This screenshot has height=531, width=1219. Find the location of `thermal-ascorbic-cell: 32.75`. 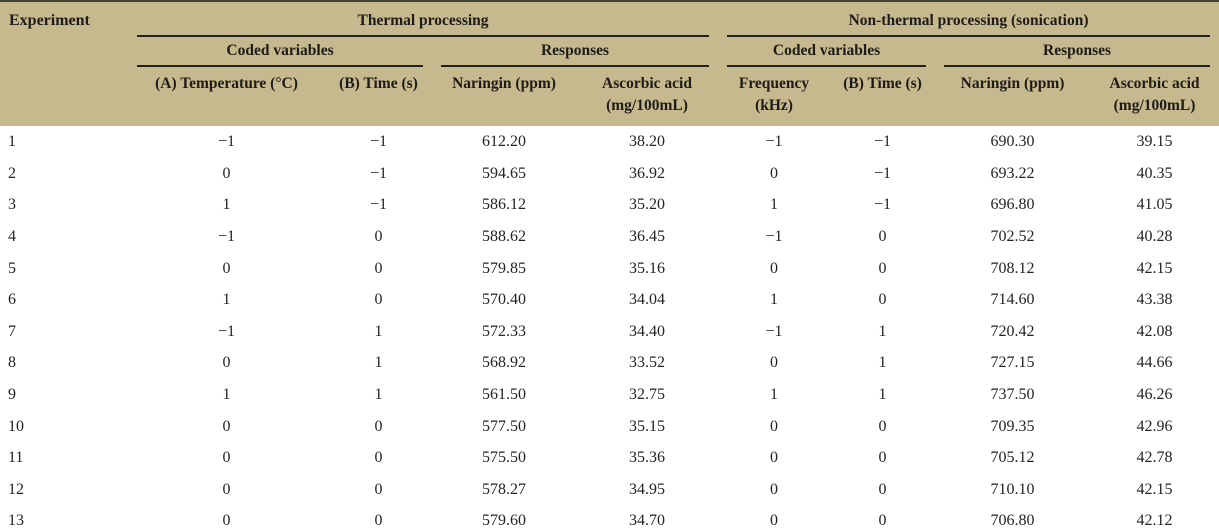

thermal-ascorbic-cell: 32.75 is located at coordinates (647, 394).